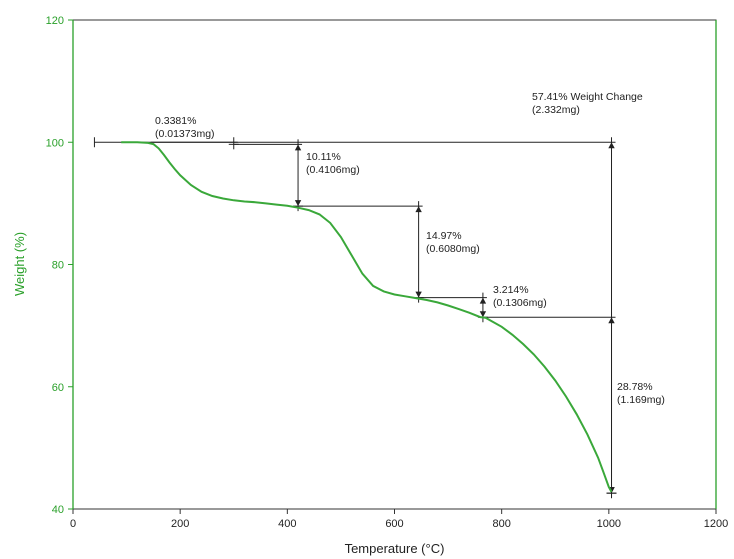 Image resolution: width=734 pixels, height=559 pixels. What do you see at coordinates (58, 266) in the screenshot?
I see `y-tick-label: 80` at bounding box center [58, 266].